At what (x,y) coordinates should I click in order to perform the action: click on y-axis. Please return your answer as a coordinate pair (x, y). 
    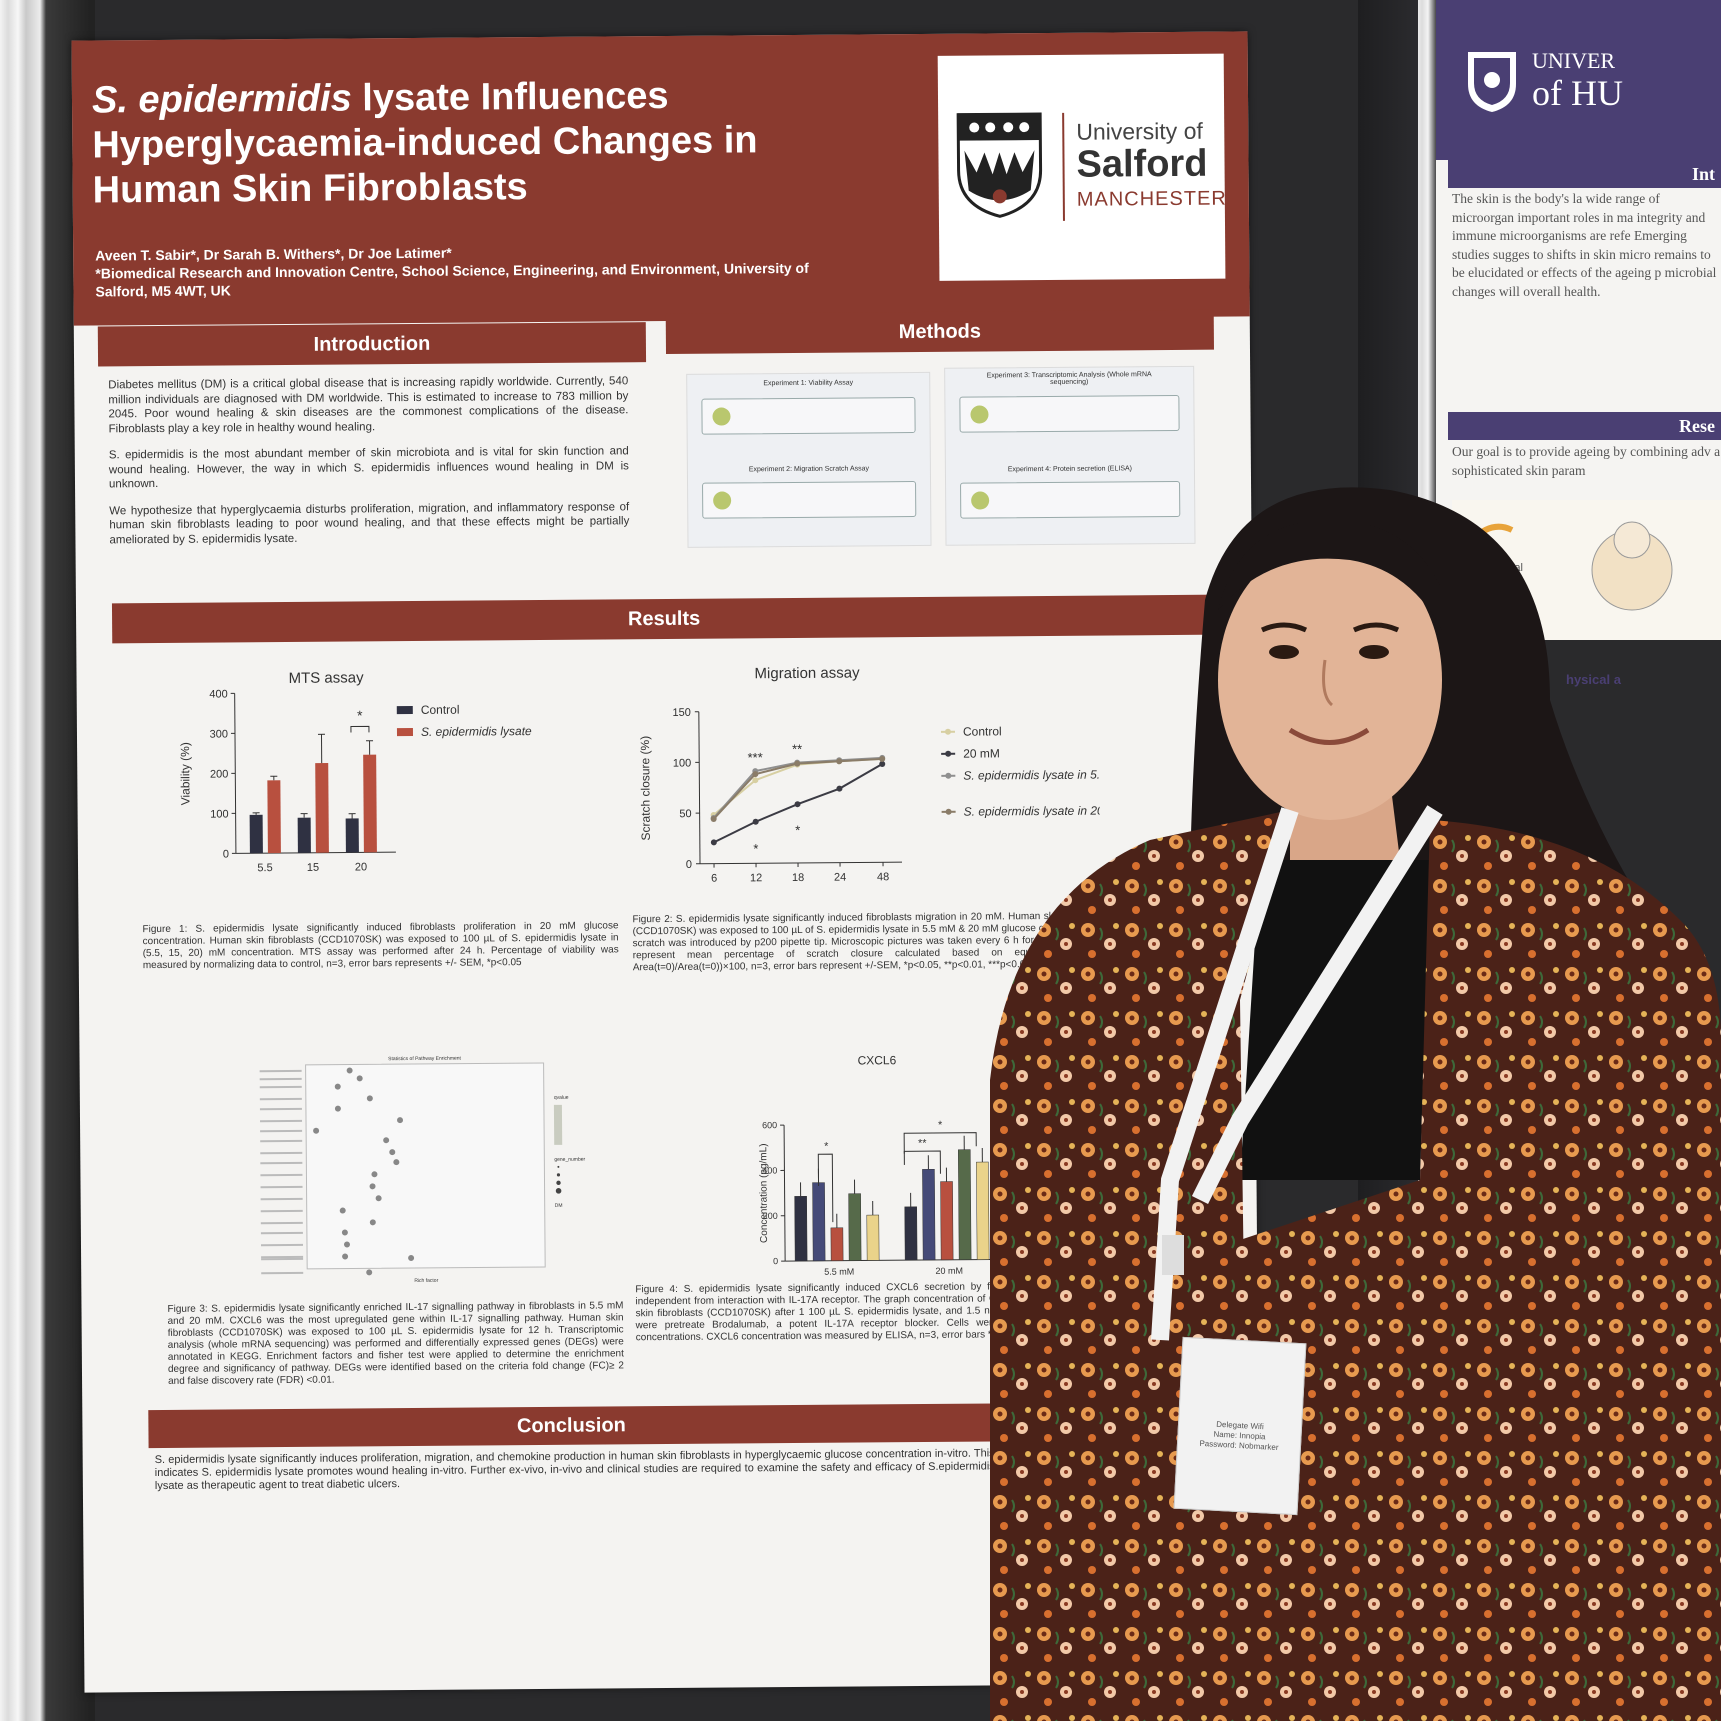
    Looking at the image, I should click on (784, 1193).